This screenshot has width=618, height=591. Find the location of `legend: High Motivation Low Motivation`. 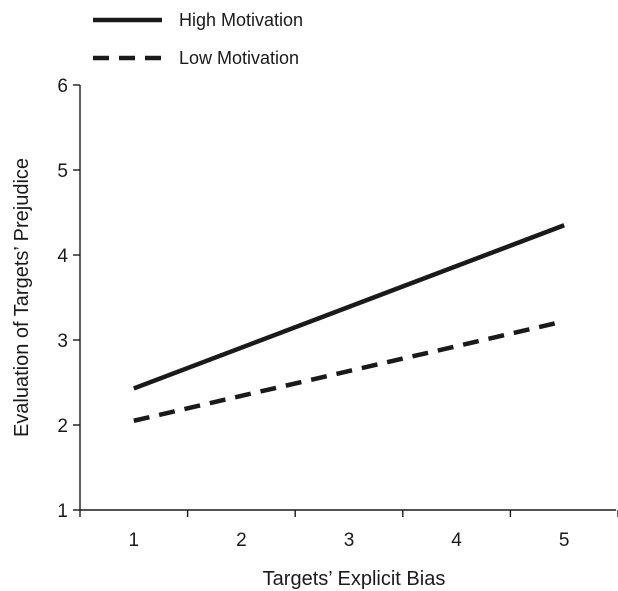

legend: High Motivation Low Motivation is located at coordinates (198, 39).